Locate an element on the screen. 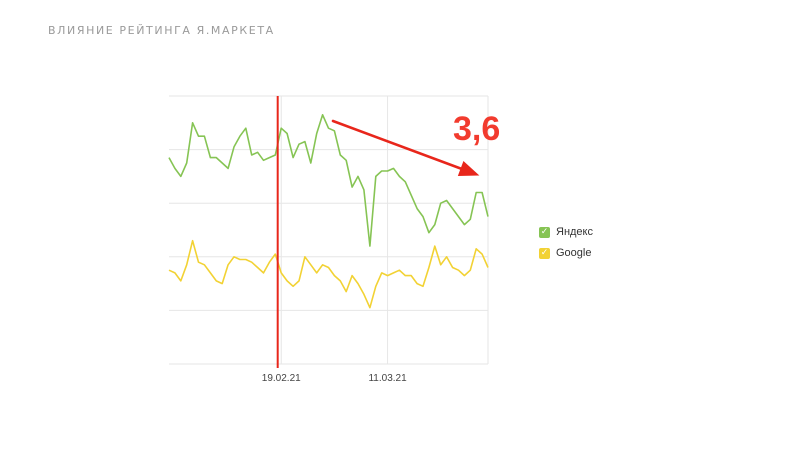 Image resolution: width=800 pixels, height=450 pixels. series-line-google is located at coordinates (328, 274).